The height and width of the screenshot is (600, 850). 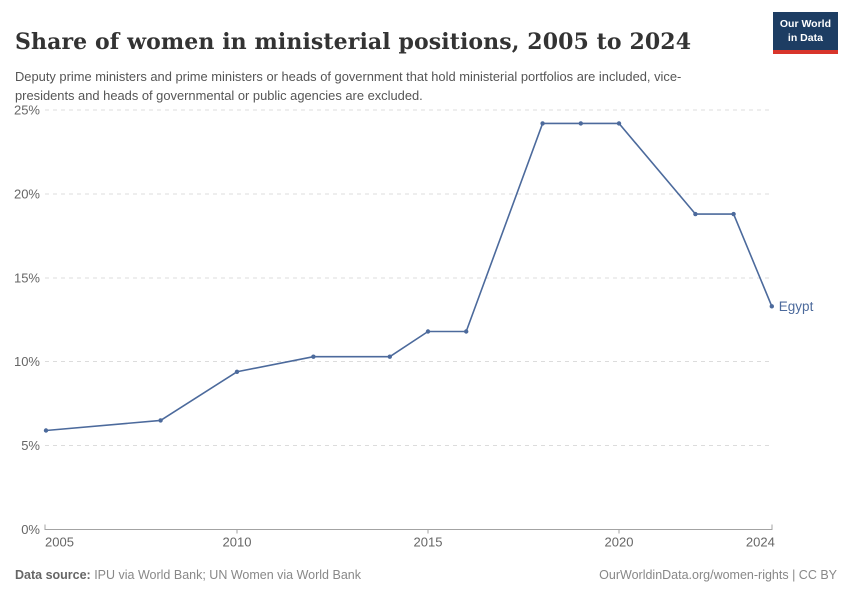 What do you see at coordinates (27, 110) in the screenshot?
I see `y-tick-label: 25%` at bounding box center [27, 110].